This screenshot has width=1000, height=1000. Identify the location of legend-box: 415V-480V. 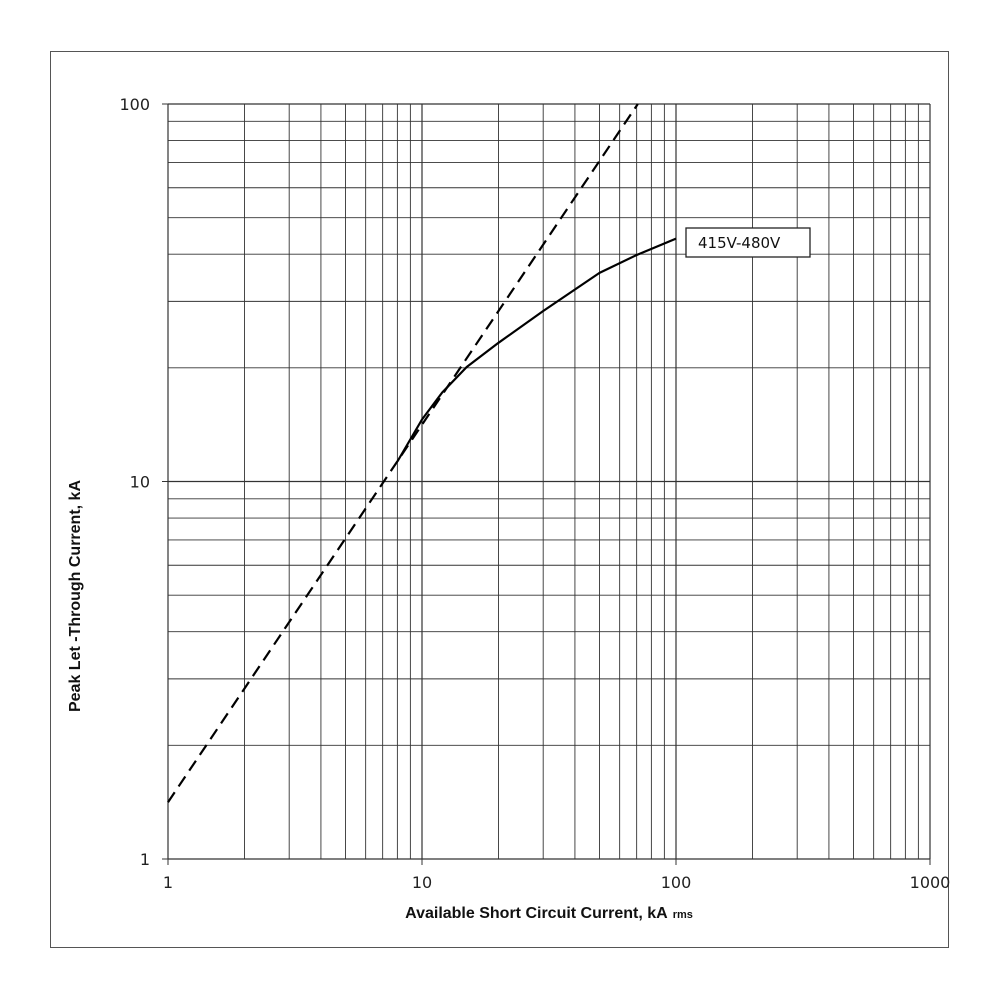
(748, 242).